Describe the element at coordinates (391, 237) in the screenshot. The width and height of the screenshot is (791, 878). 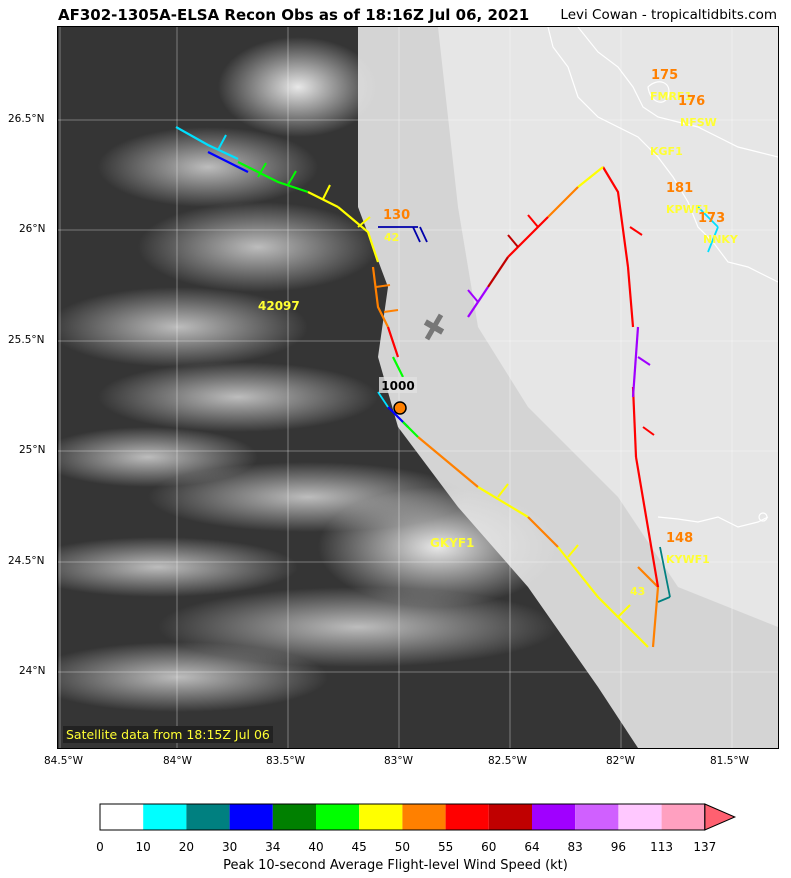
I see `station-id-42: 42` at that location.